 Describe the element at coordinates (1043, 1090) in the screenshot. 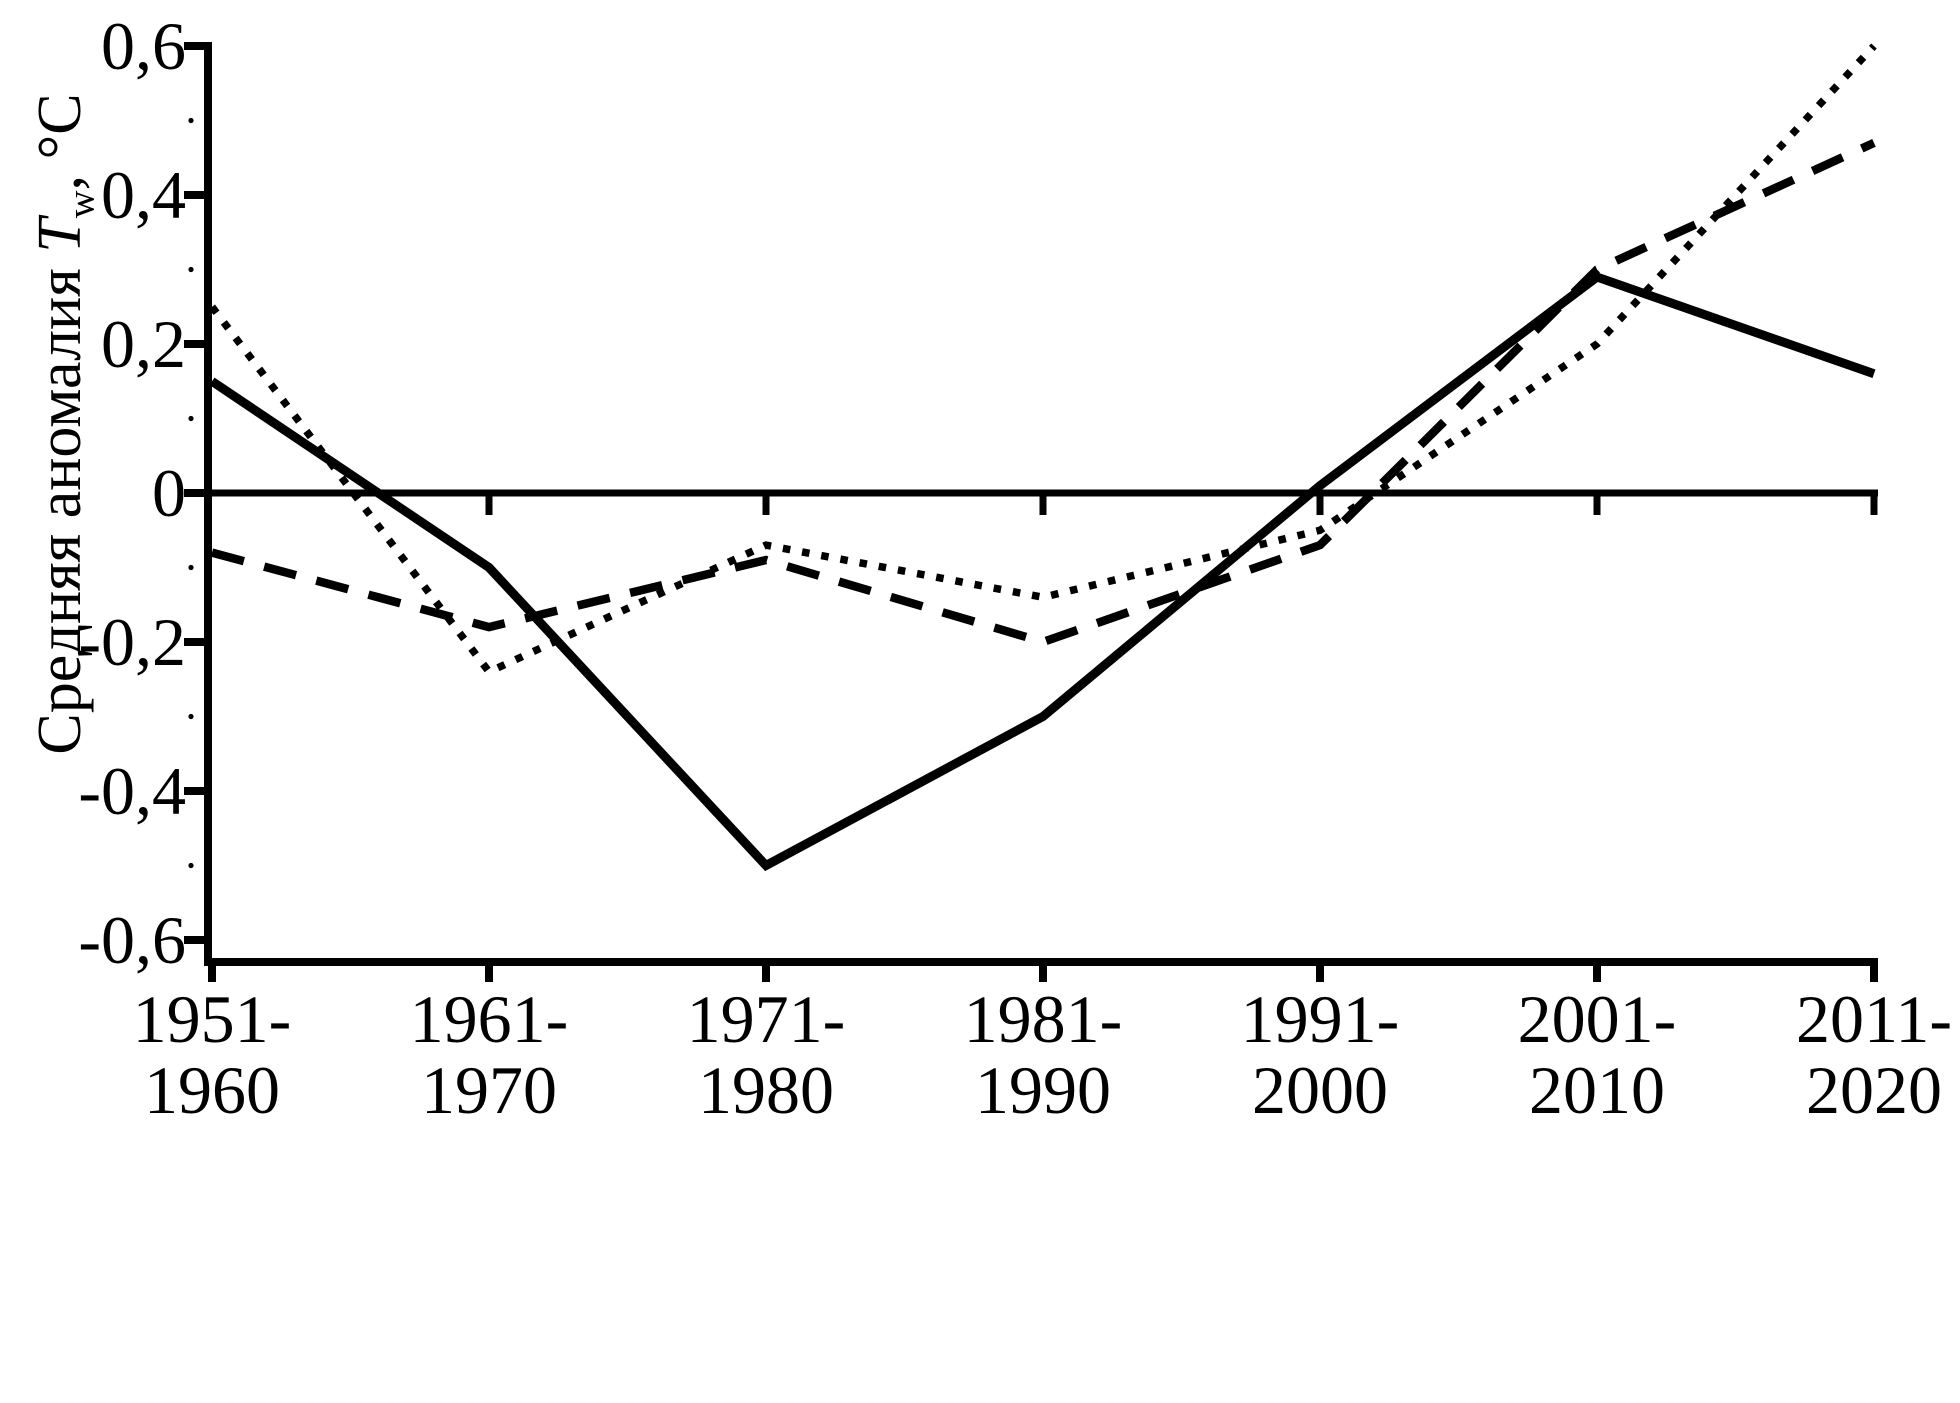

I see `x-tick-label-line: 1990` at that location.